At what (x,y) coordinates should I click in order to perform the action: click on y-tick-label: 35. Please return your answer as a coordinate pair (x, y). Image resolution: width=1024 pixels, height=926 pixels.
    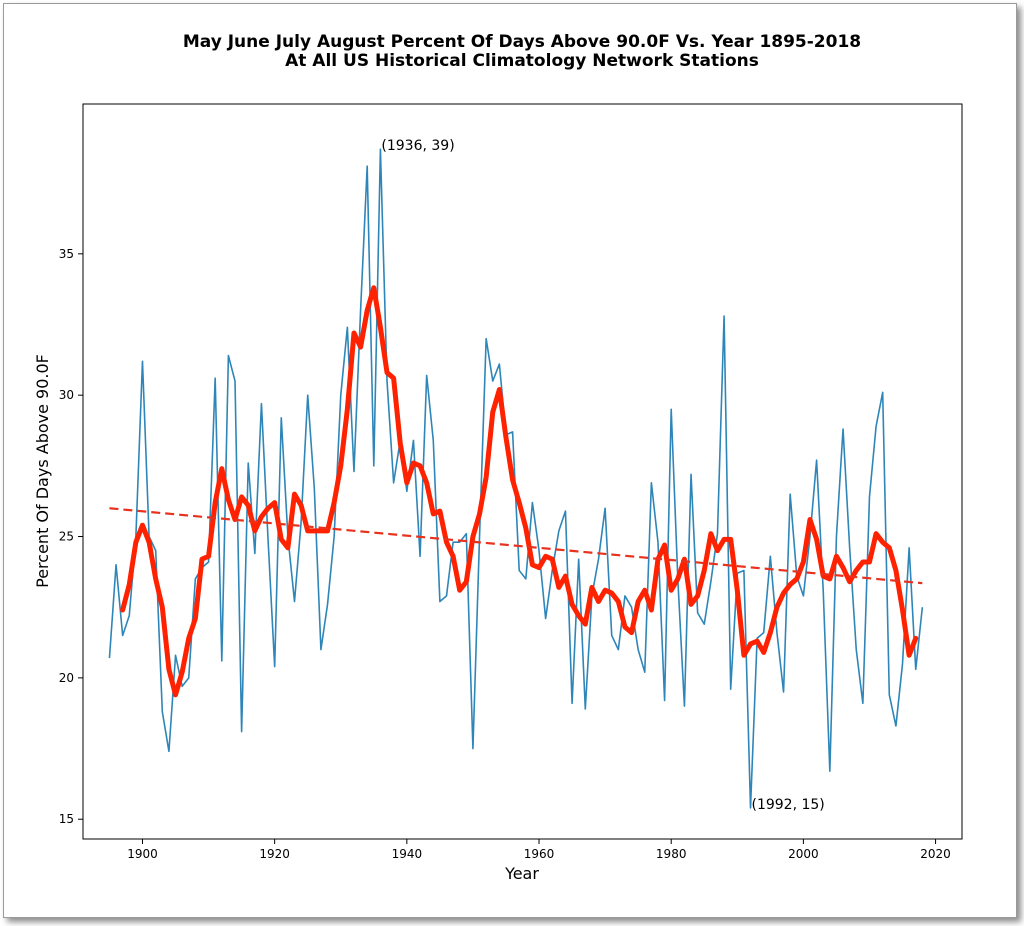
    Looking at the image, I should click on (66, 254).